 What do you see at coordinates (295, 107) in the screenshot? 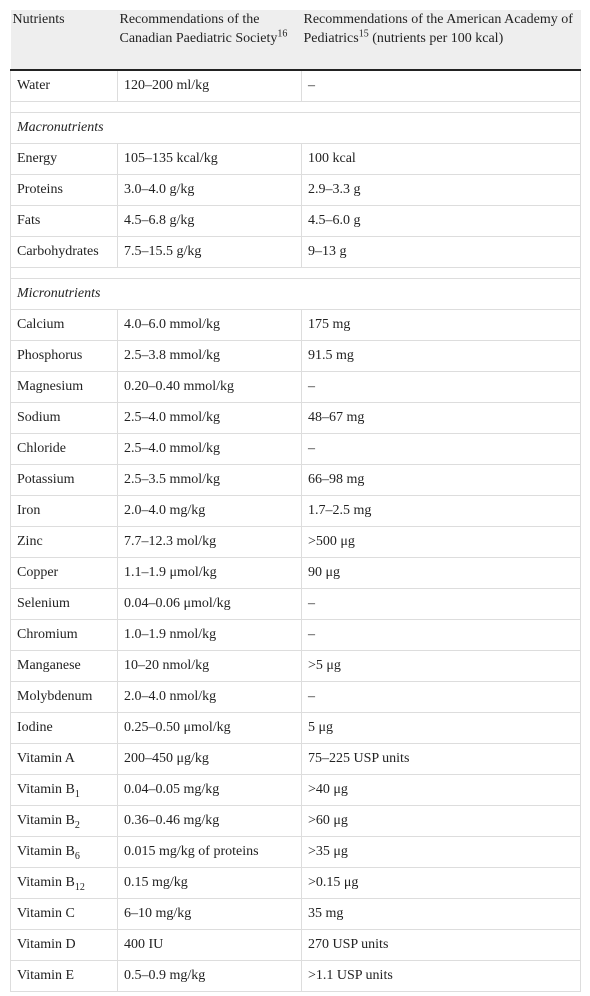
I see `spacer-row` at bounding box center [295, 107].